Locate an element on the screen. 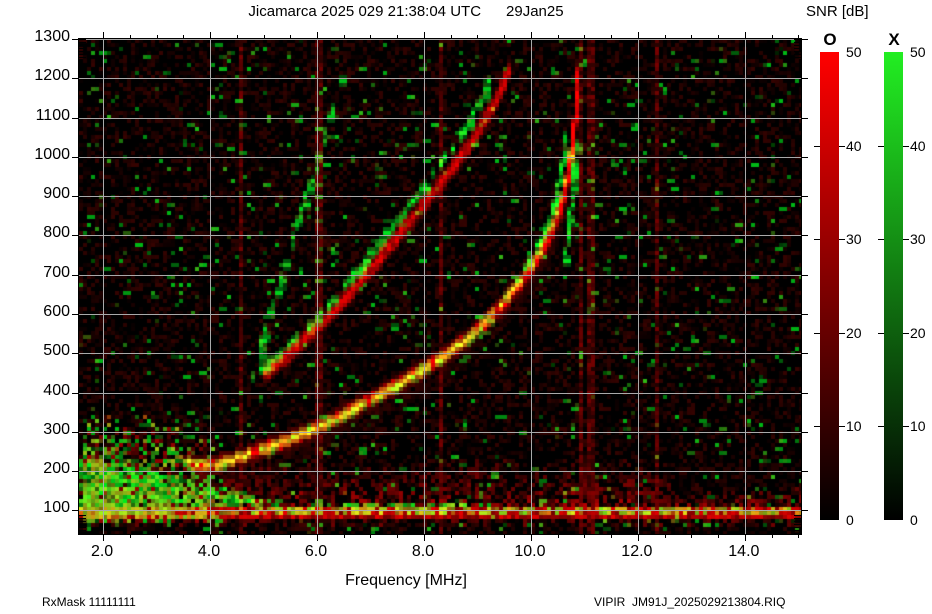 The width and height of the screenshot is (932, 614). rxmask-label: RxMask 11111111 is located at coordinates (89, 602).